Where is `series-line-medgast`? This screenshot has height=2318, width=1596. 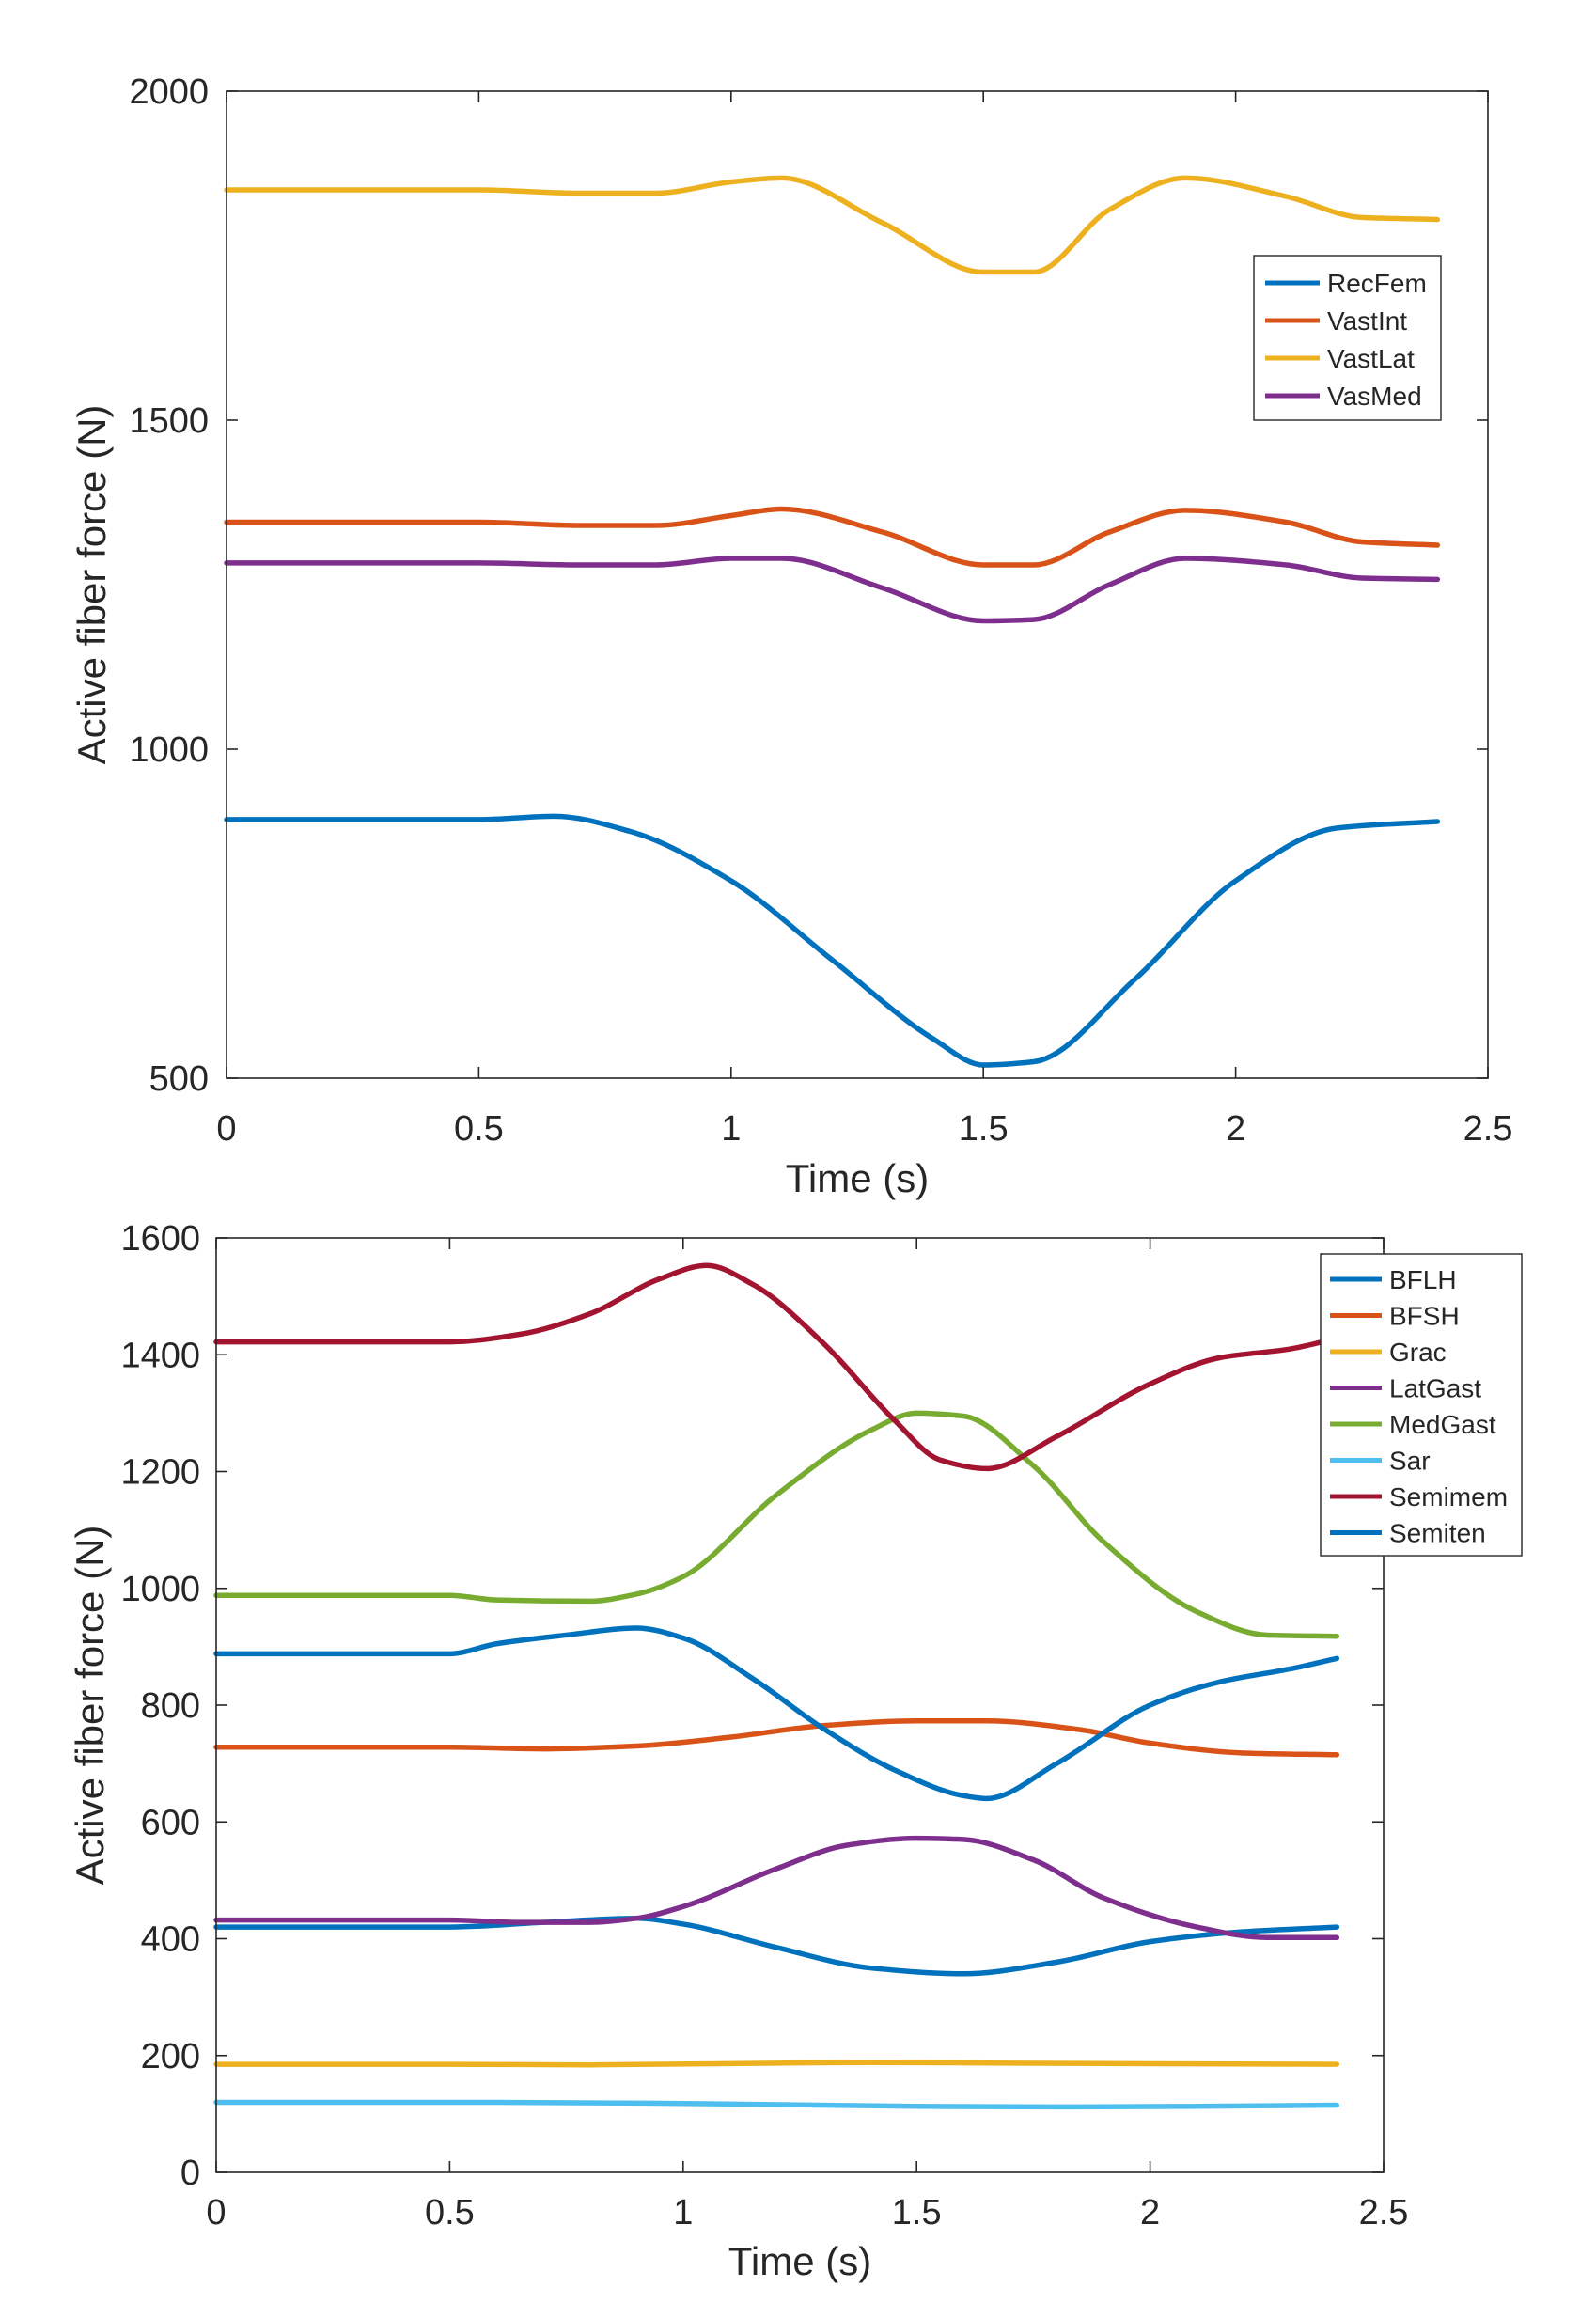
series-line-medgast is located at coordinates (776, 1524).